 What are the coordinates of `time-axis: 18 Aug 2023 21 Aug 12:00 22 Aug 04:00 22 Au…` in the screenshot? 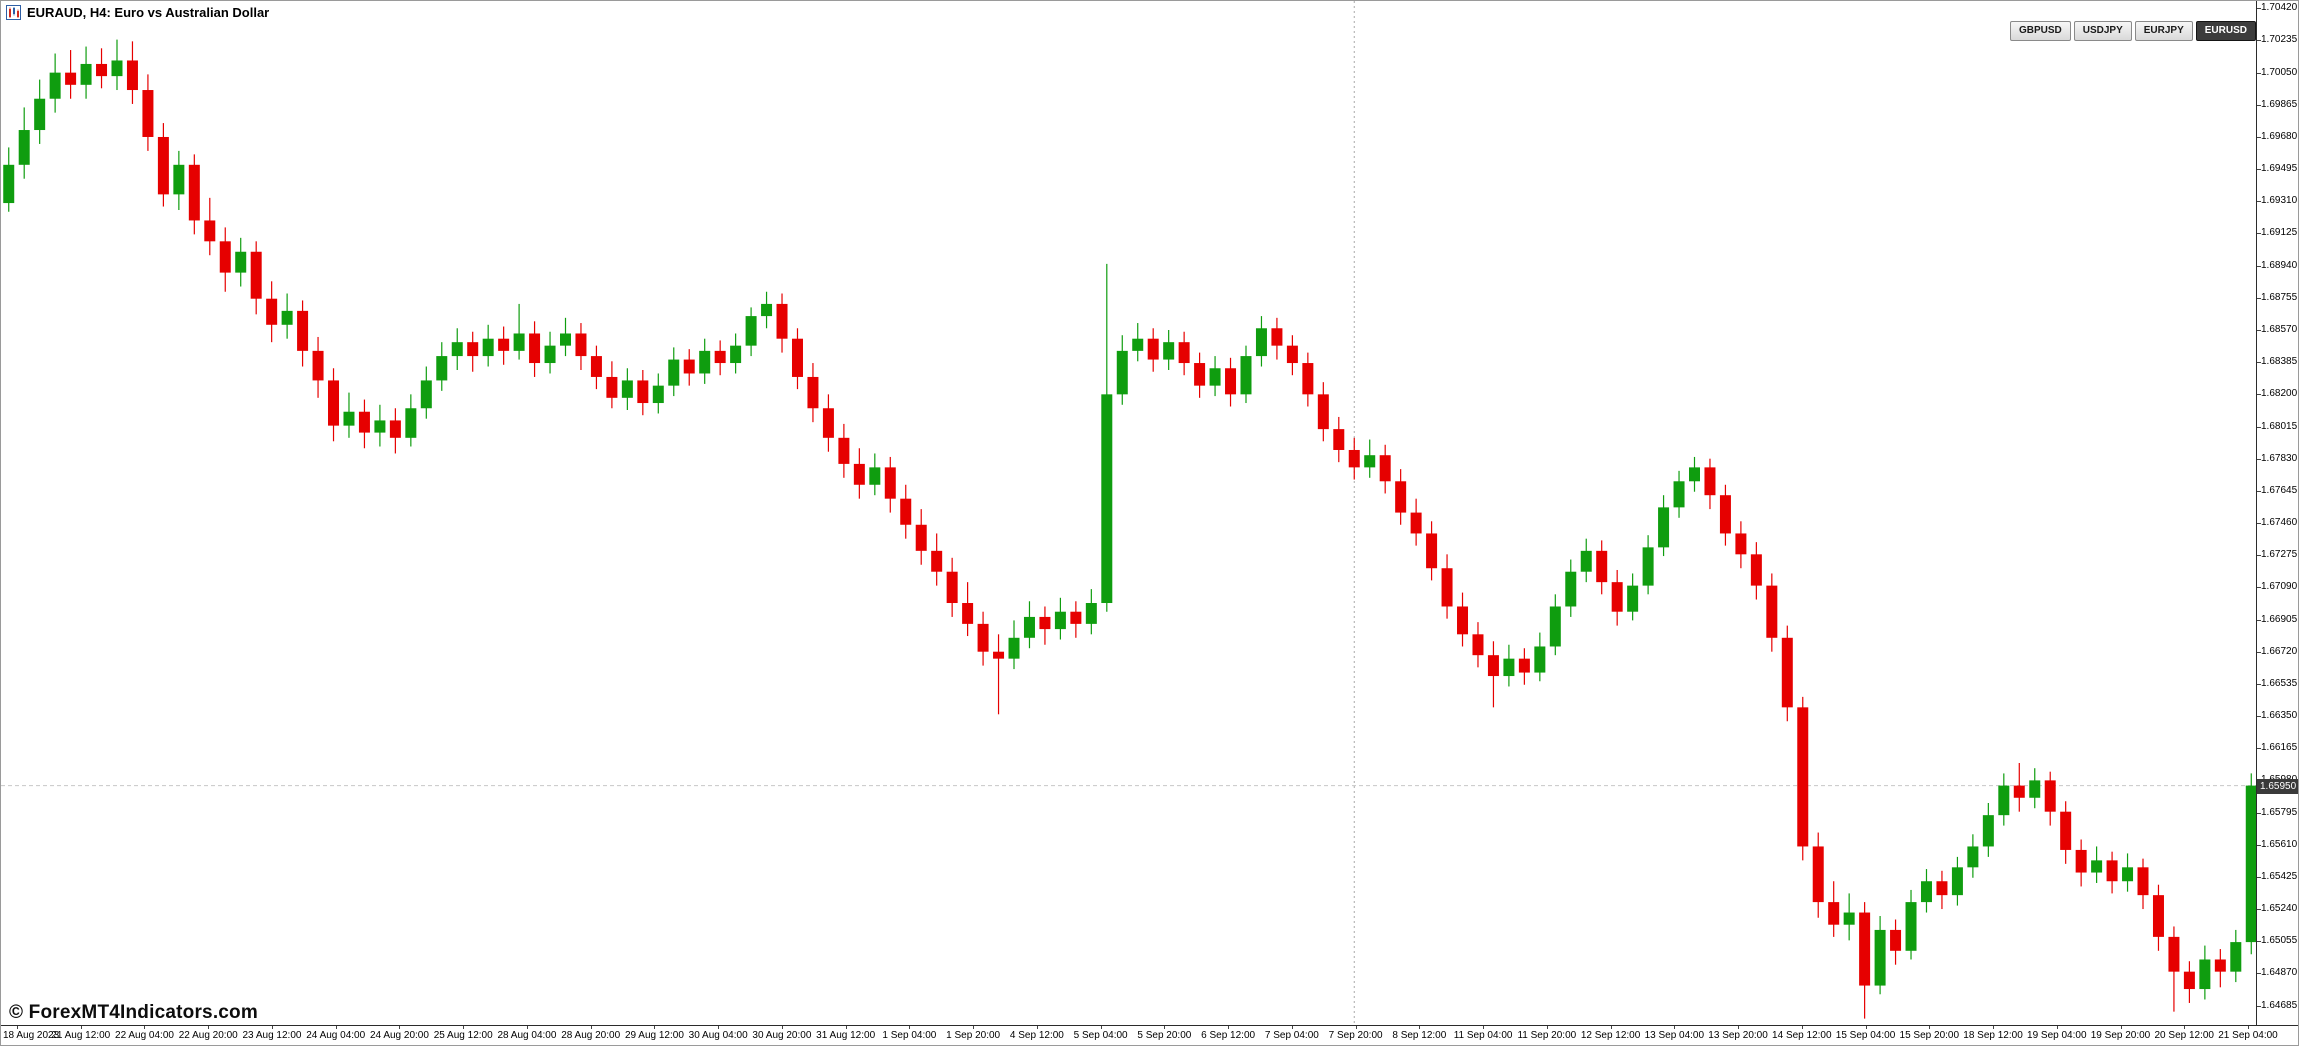 It's located at (1149, 1035).